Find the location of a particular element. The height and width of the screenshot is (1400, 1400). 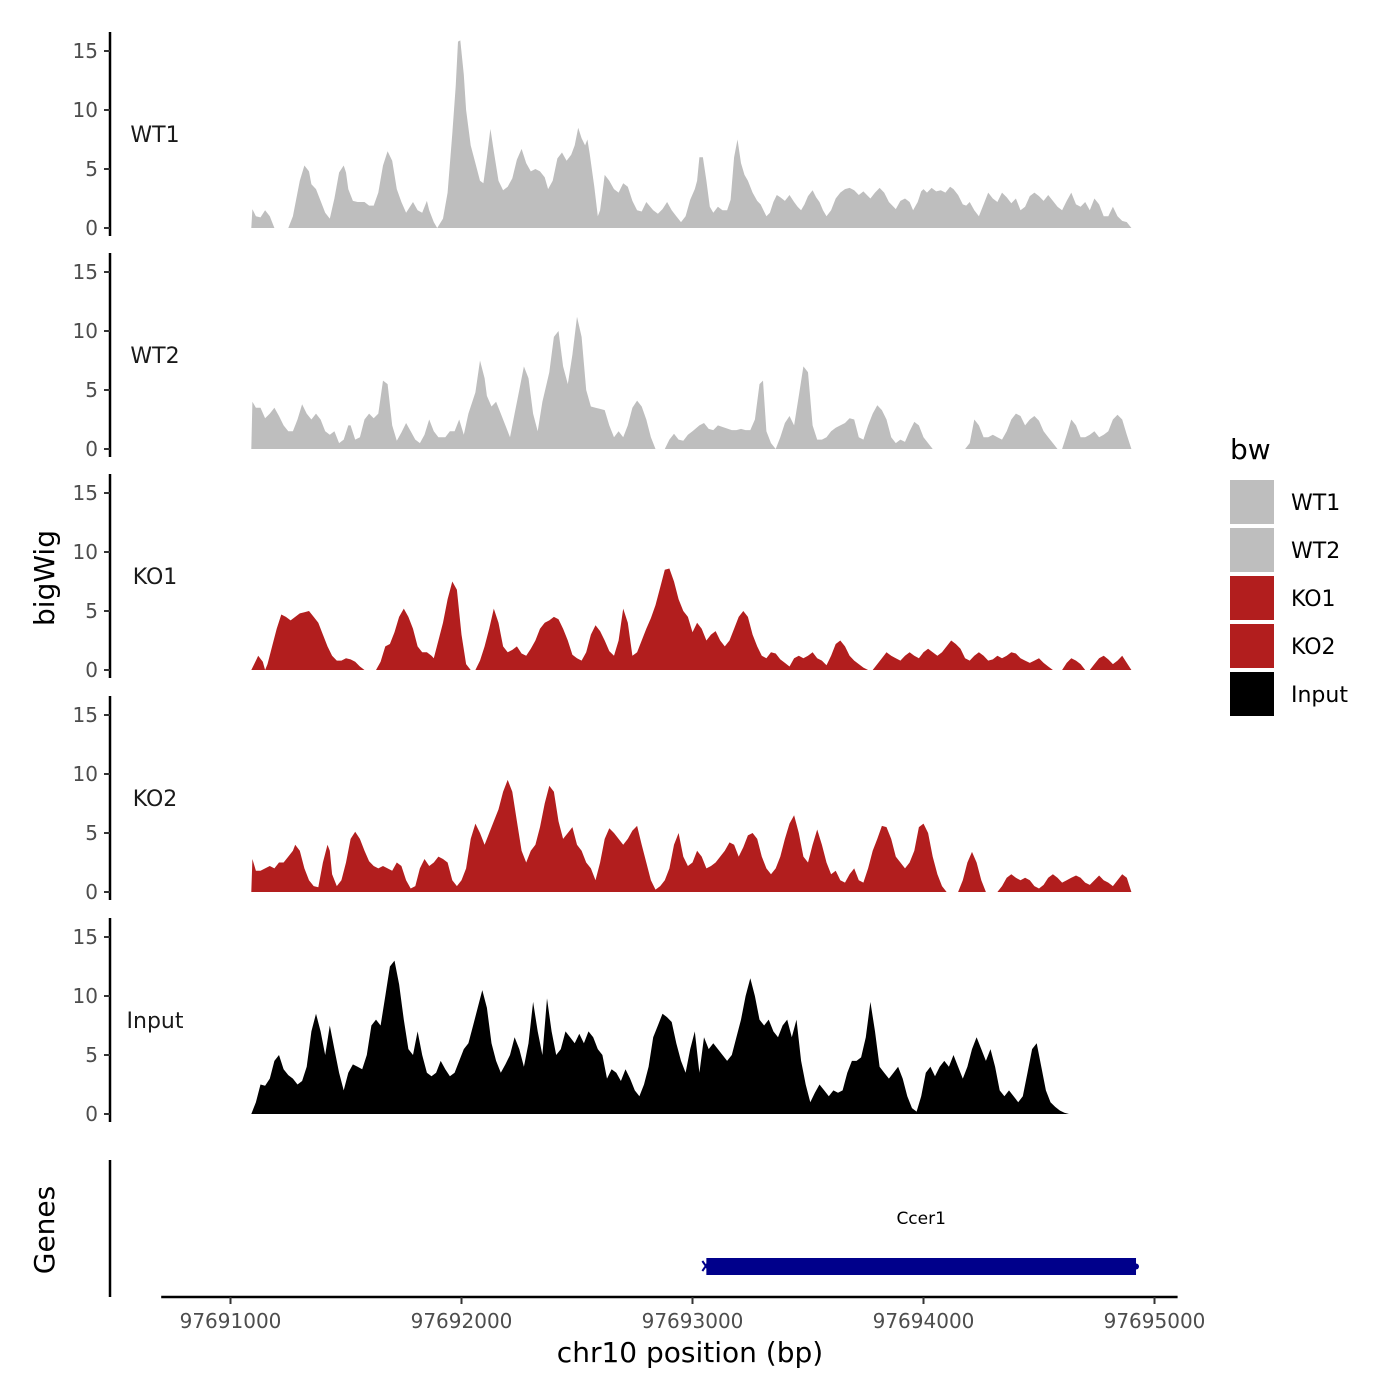

legend-label: KO2 is located at coordinates (1313, 647).